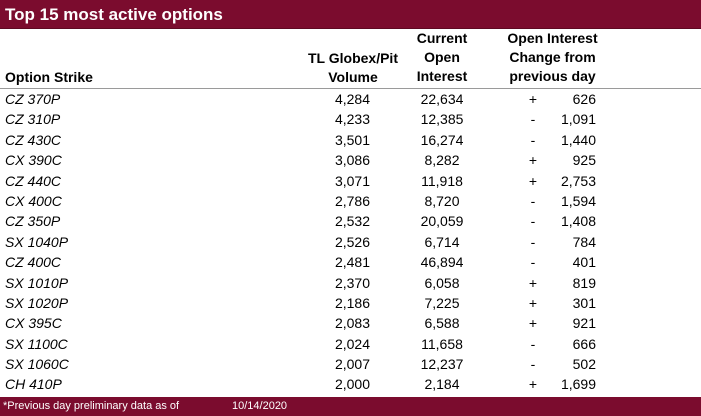 The height and width of the screenshot is (416, 701). I want to click on header-divider, so click(350, 88).